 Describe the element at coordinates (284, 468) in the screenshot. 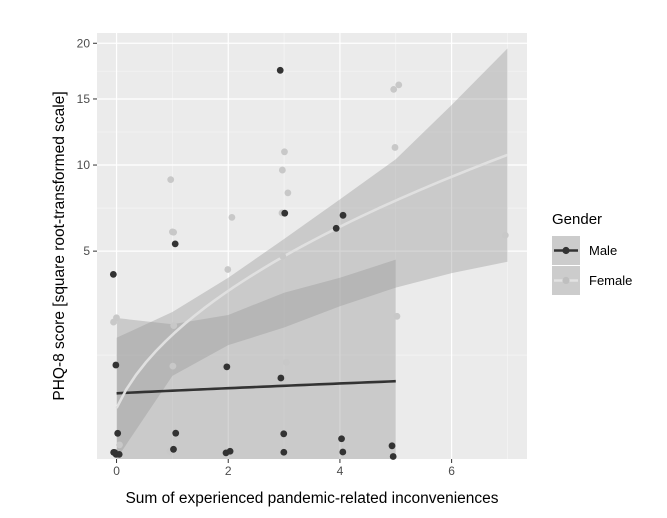

I see `x-axis-ticks: 0 2 4 6` at that location.